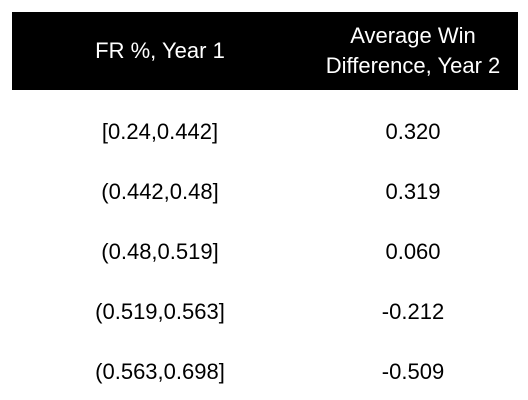 The image size is (528, 400). I want to click on cell-fr-range: (0.442,0.48], so click(160, 191).